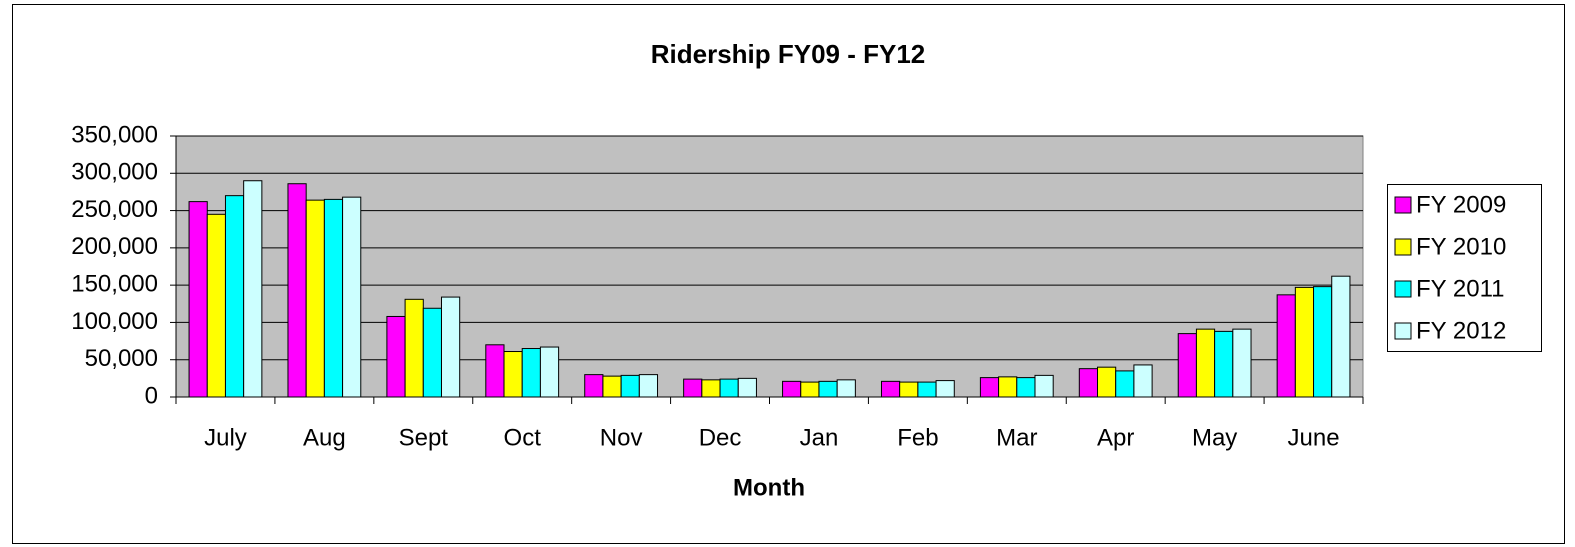 The image size is (1575, 547). I want to click on x-tick-label: May, so click(1214, 437).